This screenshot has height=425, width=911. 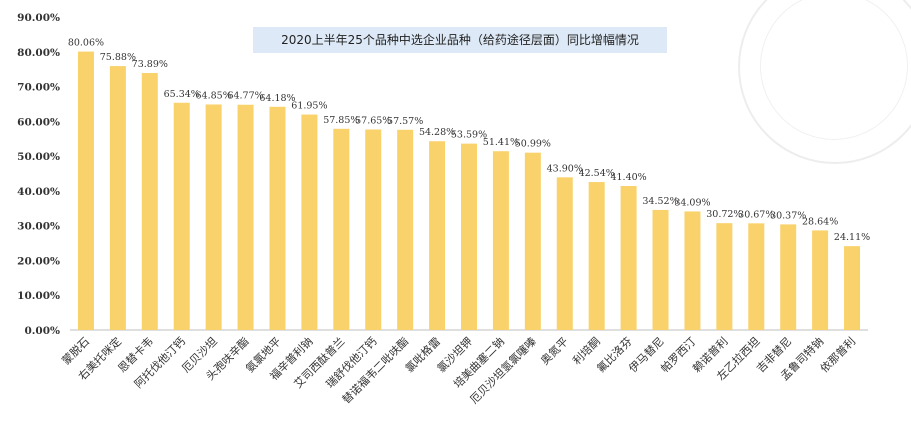 I want to click on data-label: 24.11%, so click(x=852, y=237).